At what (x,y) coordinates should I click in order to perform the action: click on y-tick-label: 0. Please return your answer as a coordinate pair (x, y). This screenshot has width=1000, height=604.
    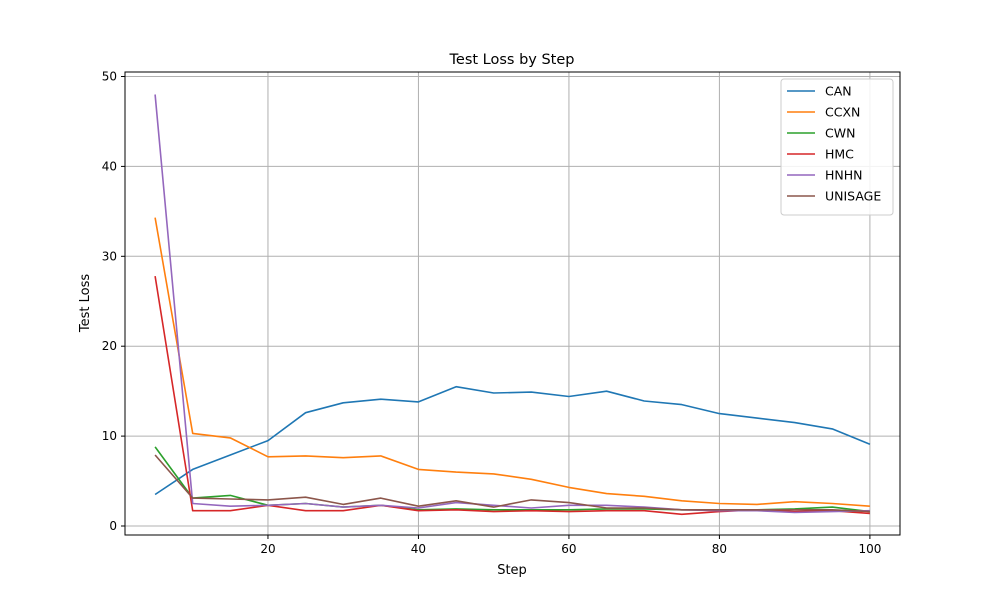
    Looking at the image, I should click on (113, 526).